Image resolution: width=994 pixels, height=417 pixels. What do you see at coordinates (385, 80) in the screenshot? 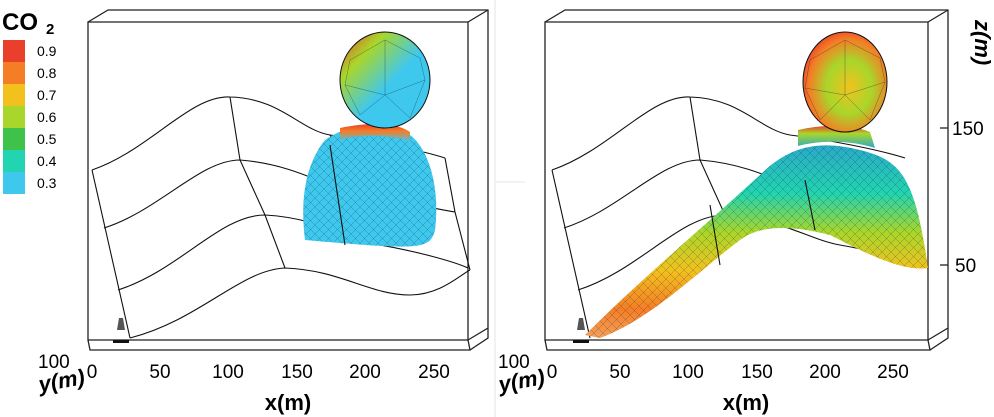
I see `left-co2-bubble` at bounding box center [385, 80].